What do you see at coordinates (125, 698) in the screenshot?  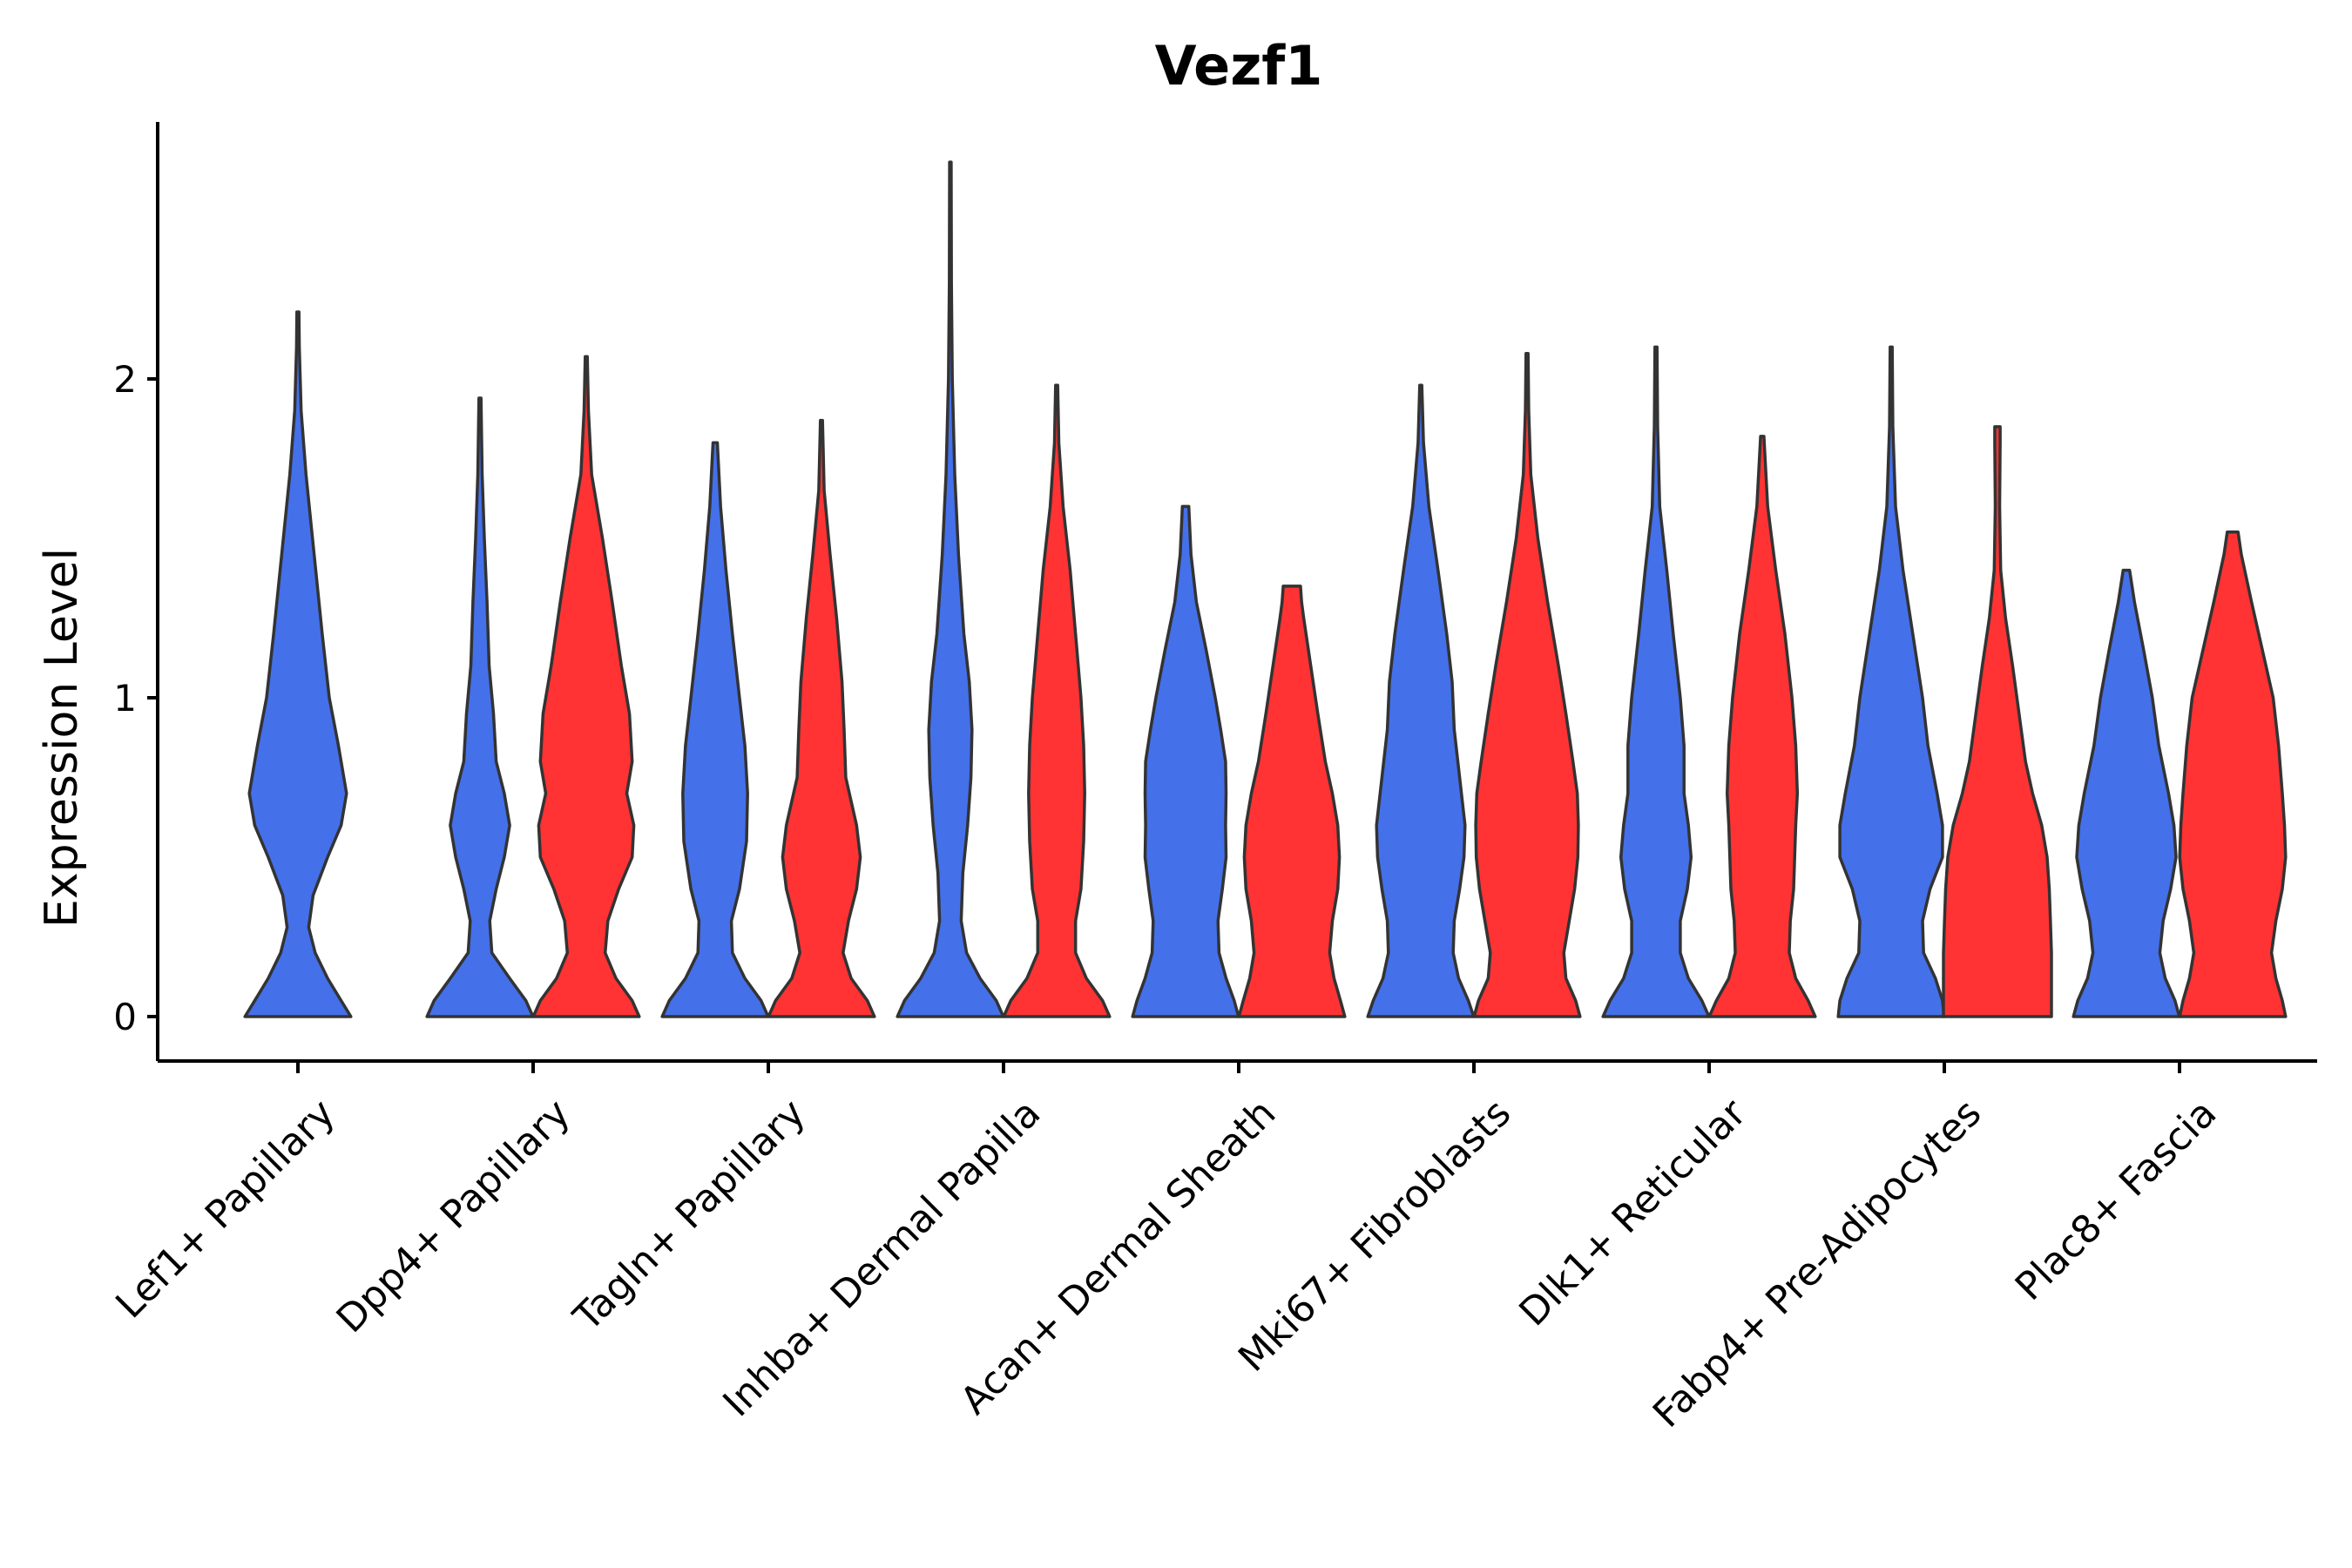 I see `y-tick-label: 1` at bounding box center [125, 698].